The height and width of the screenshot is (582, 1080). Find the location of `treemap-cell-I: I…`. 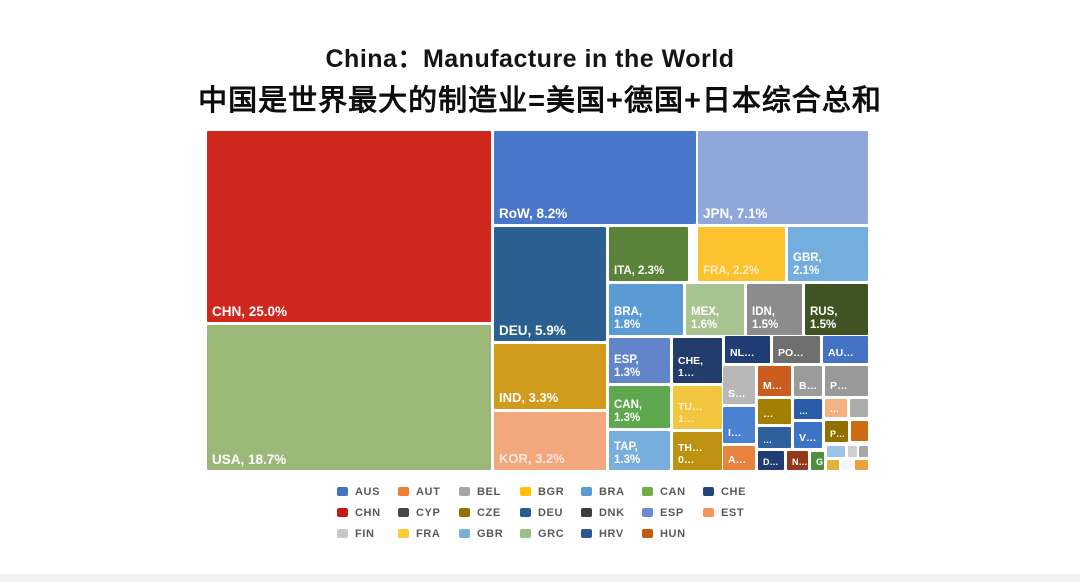

treemap-cell-I: I… is located at coordinates (739, 425).